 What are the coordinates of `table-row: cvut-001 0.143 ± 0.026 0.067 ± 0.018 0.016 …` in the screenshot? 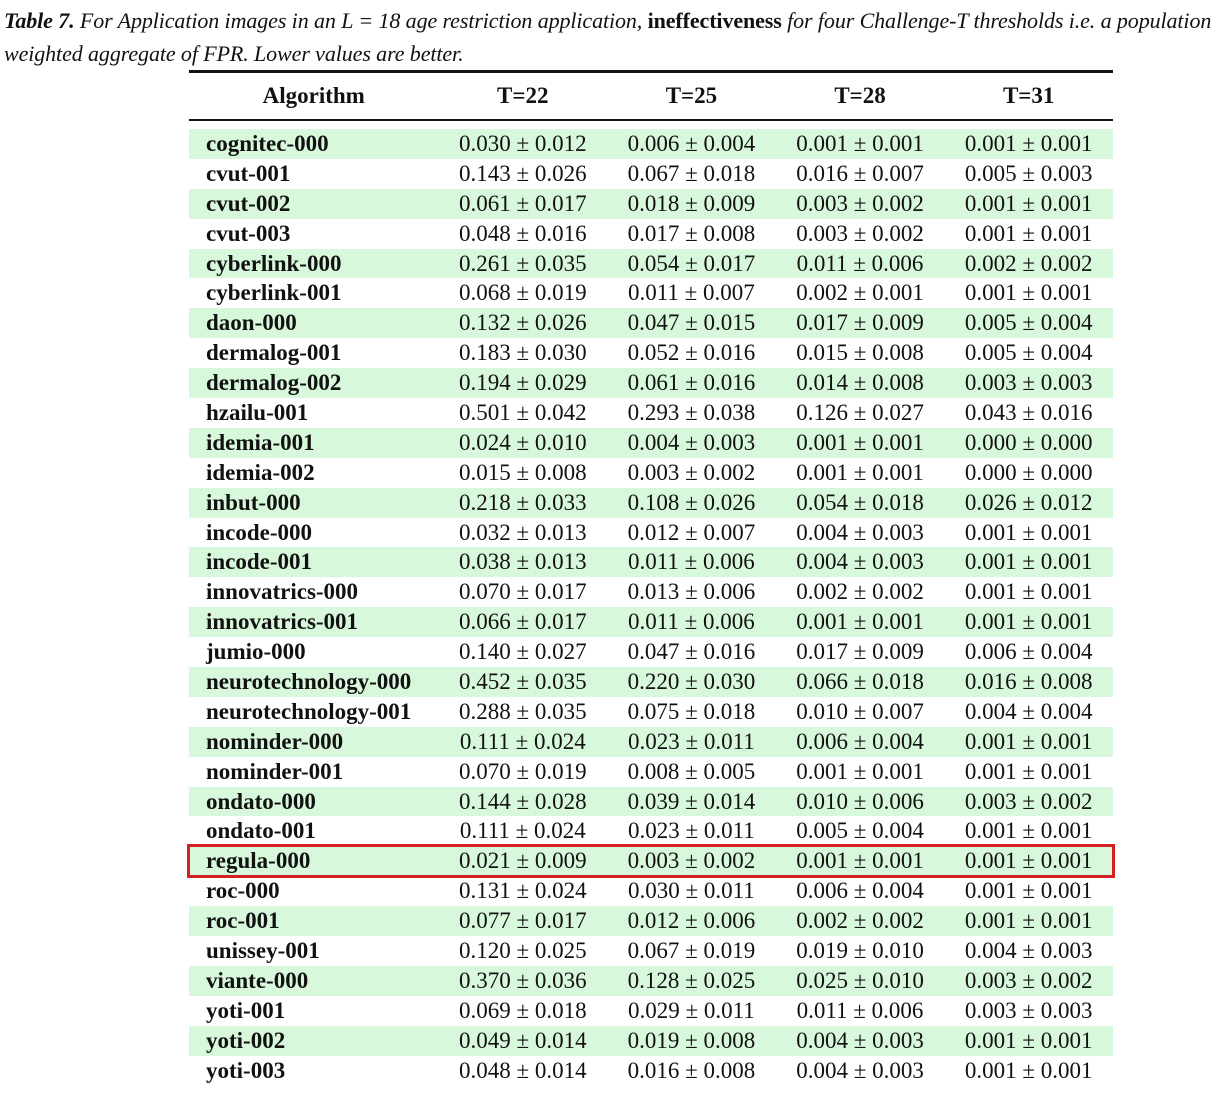 It's located at (651, 174).